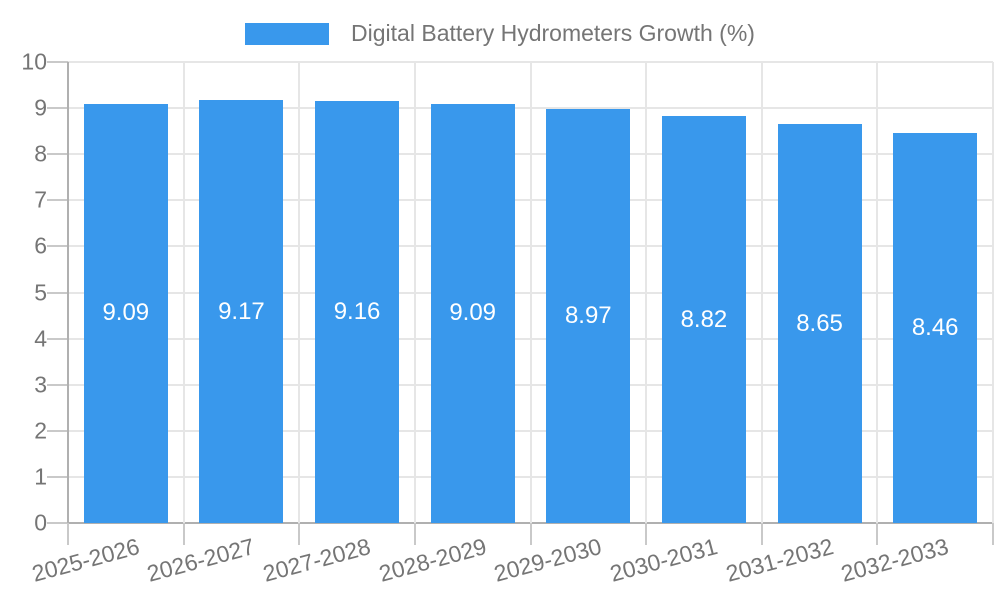  What do you see at coordinates (40, 476) in the screenshot?
I see `y-tick-label: 1` at bounding box center [40, 476].